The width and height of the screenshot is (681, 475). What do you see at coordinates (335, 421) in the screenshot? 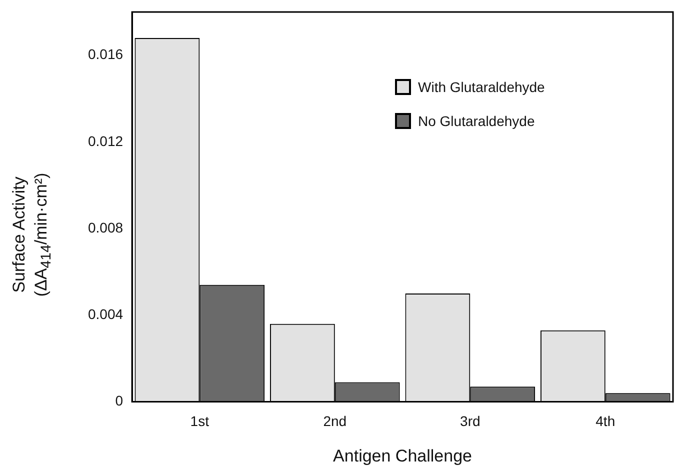
I see `x-tick-label: 2nd` at bounding box center [335, 421].